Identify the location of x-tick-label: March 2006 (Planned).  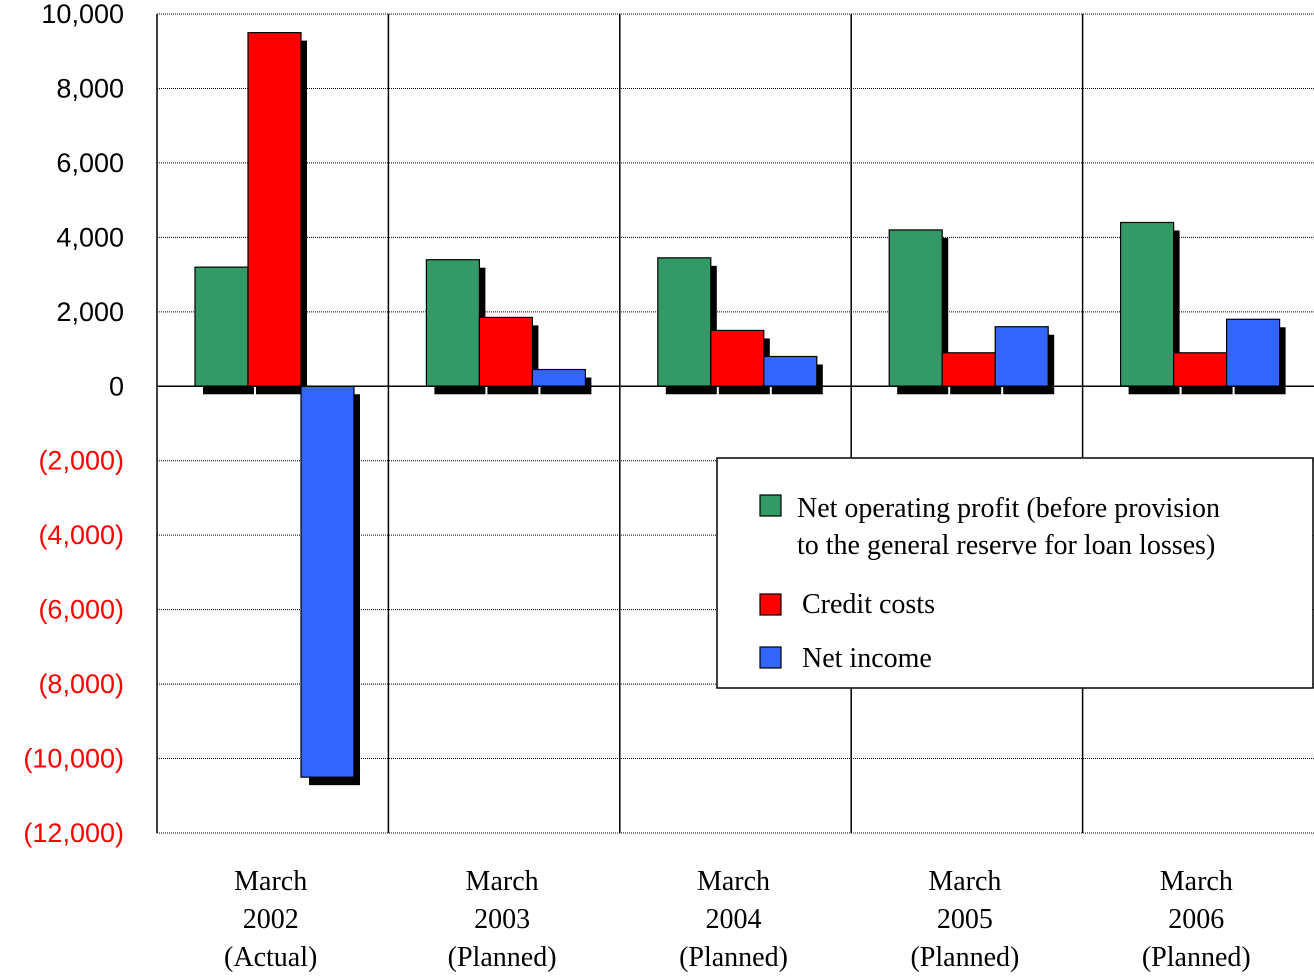
(1196, 919).